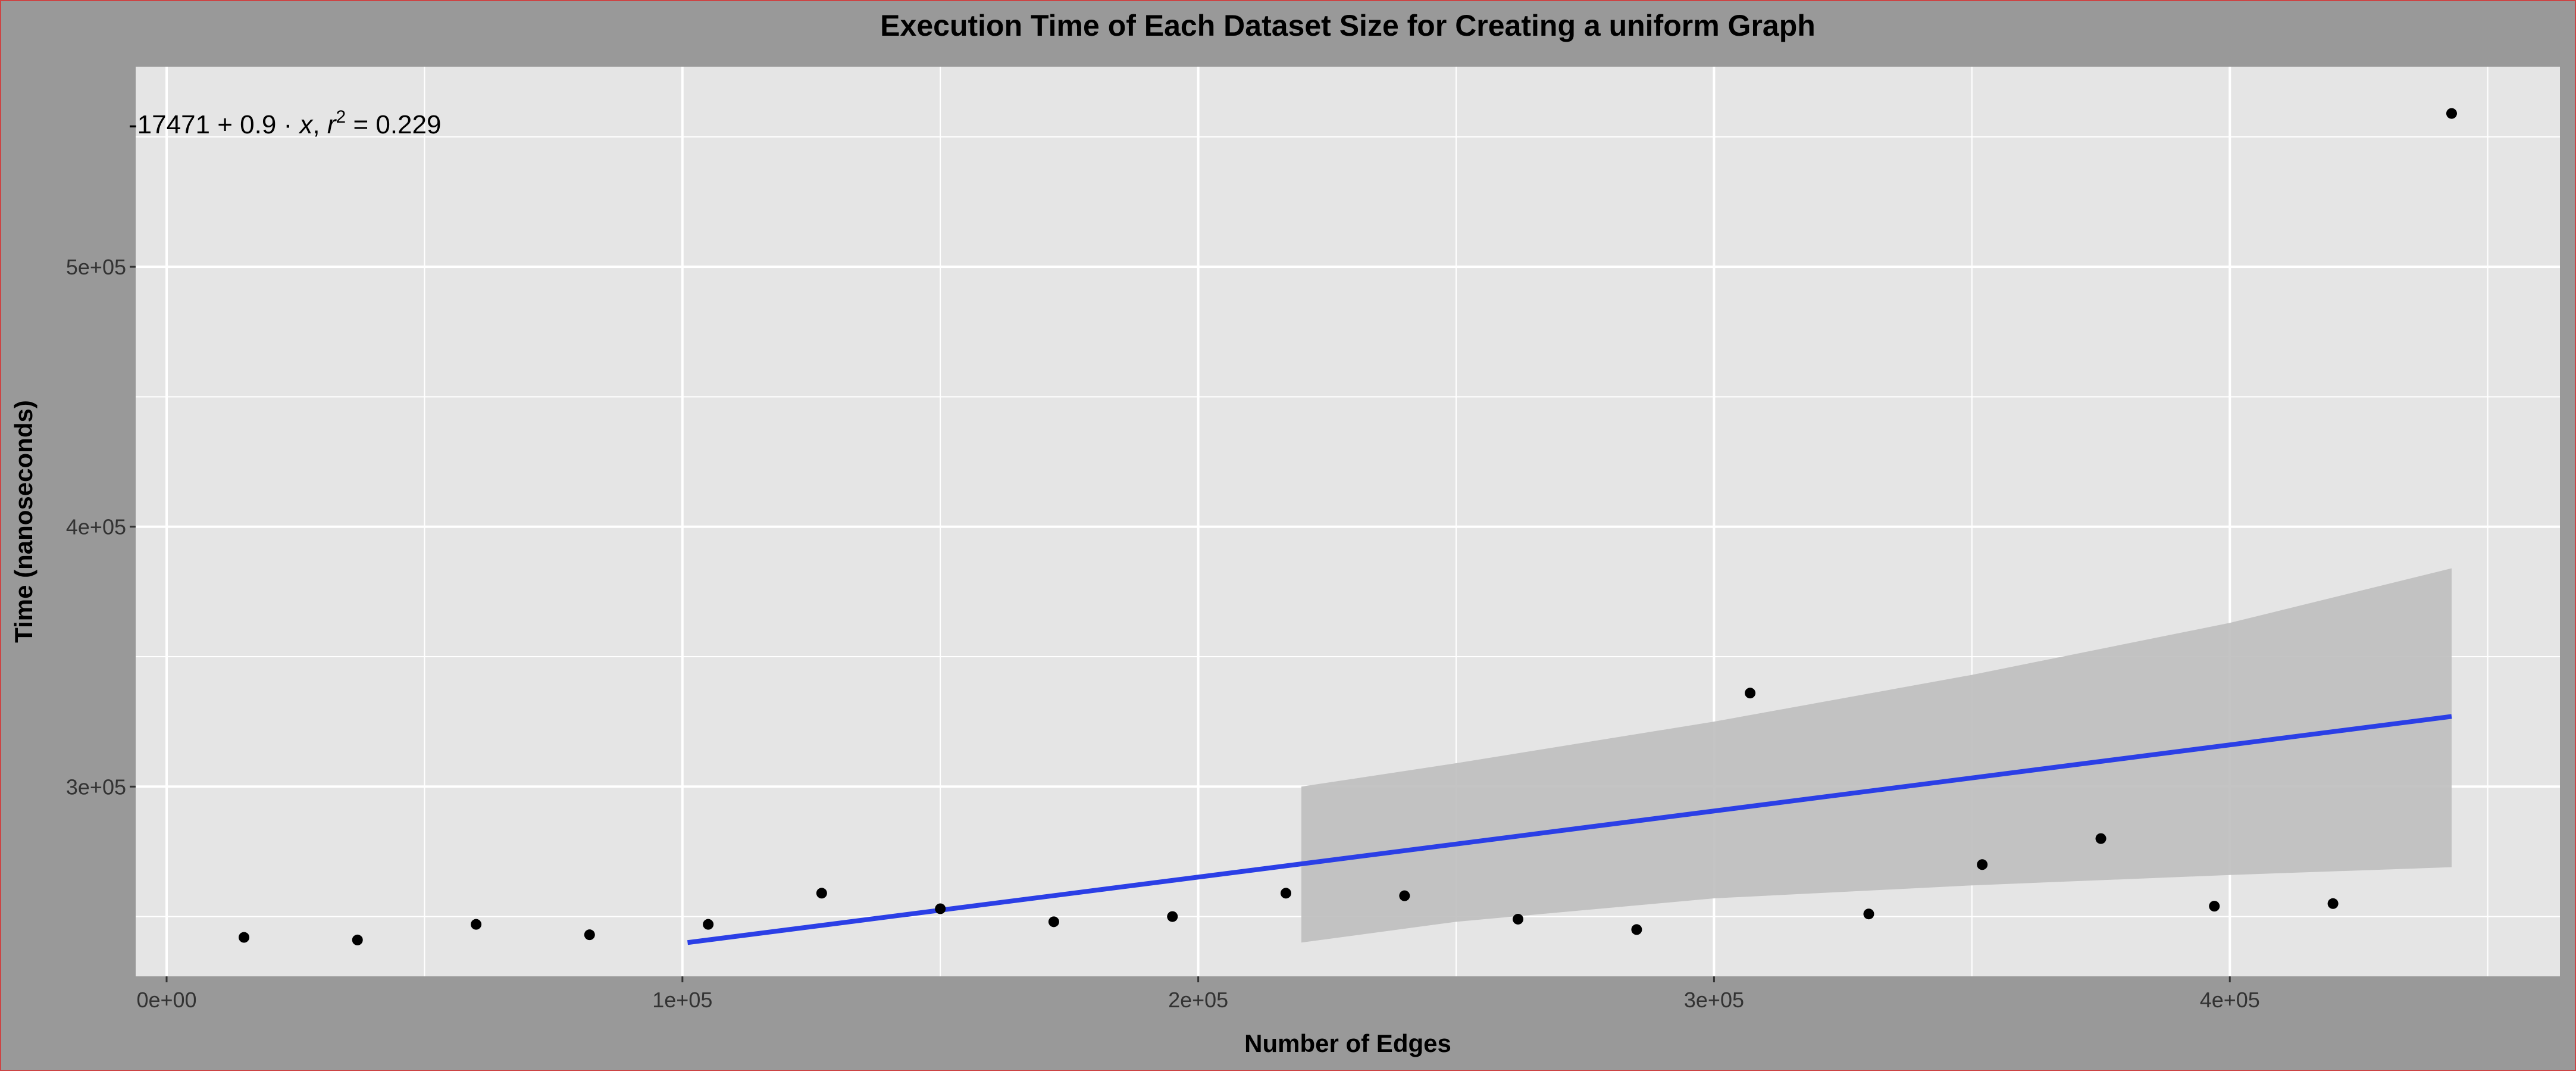 This screenshot has width=2576, height=1071. I want to click on y-tick-label: 5e+05, so click(96, 267).